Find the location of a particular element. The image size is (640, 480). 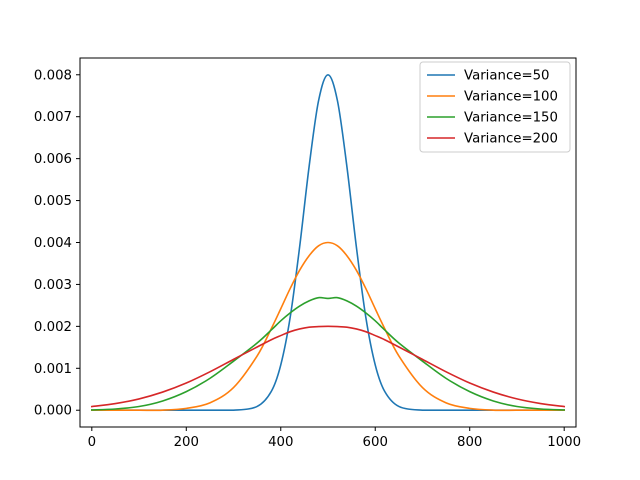

y-tick-label: 0.002 is located at coordinates (53, 327).